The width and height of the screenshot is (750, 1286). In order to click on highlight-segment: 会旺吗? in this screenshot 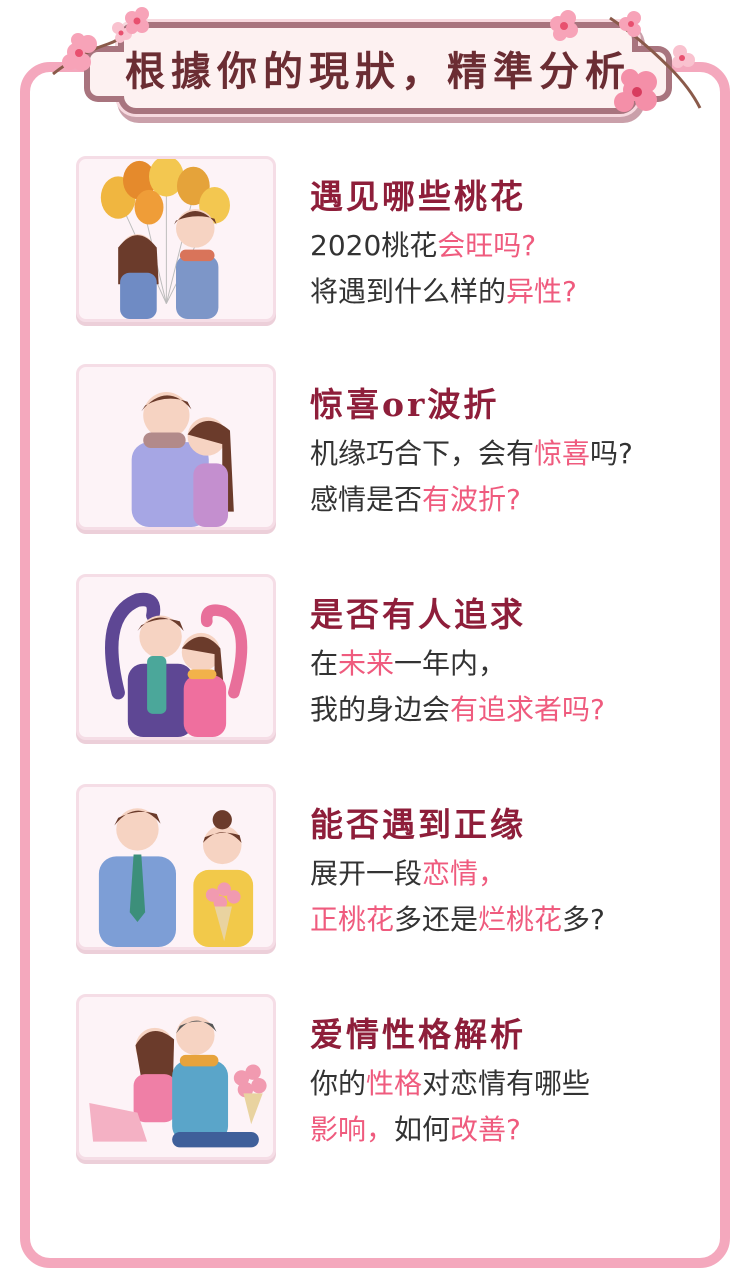, I will do `click(487, 245)`.